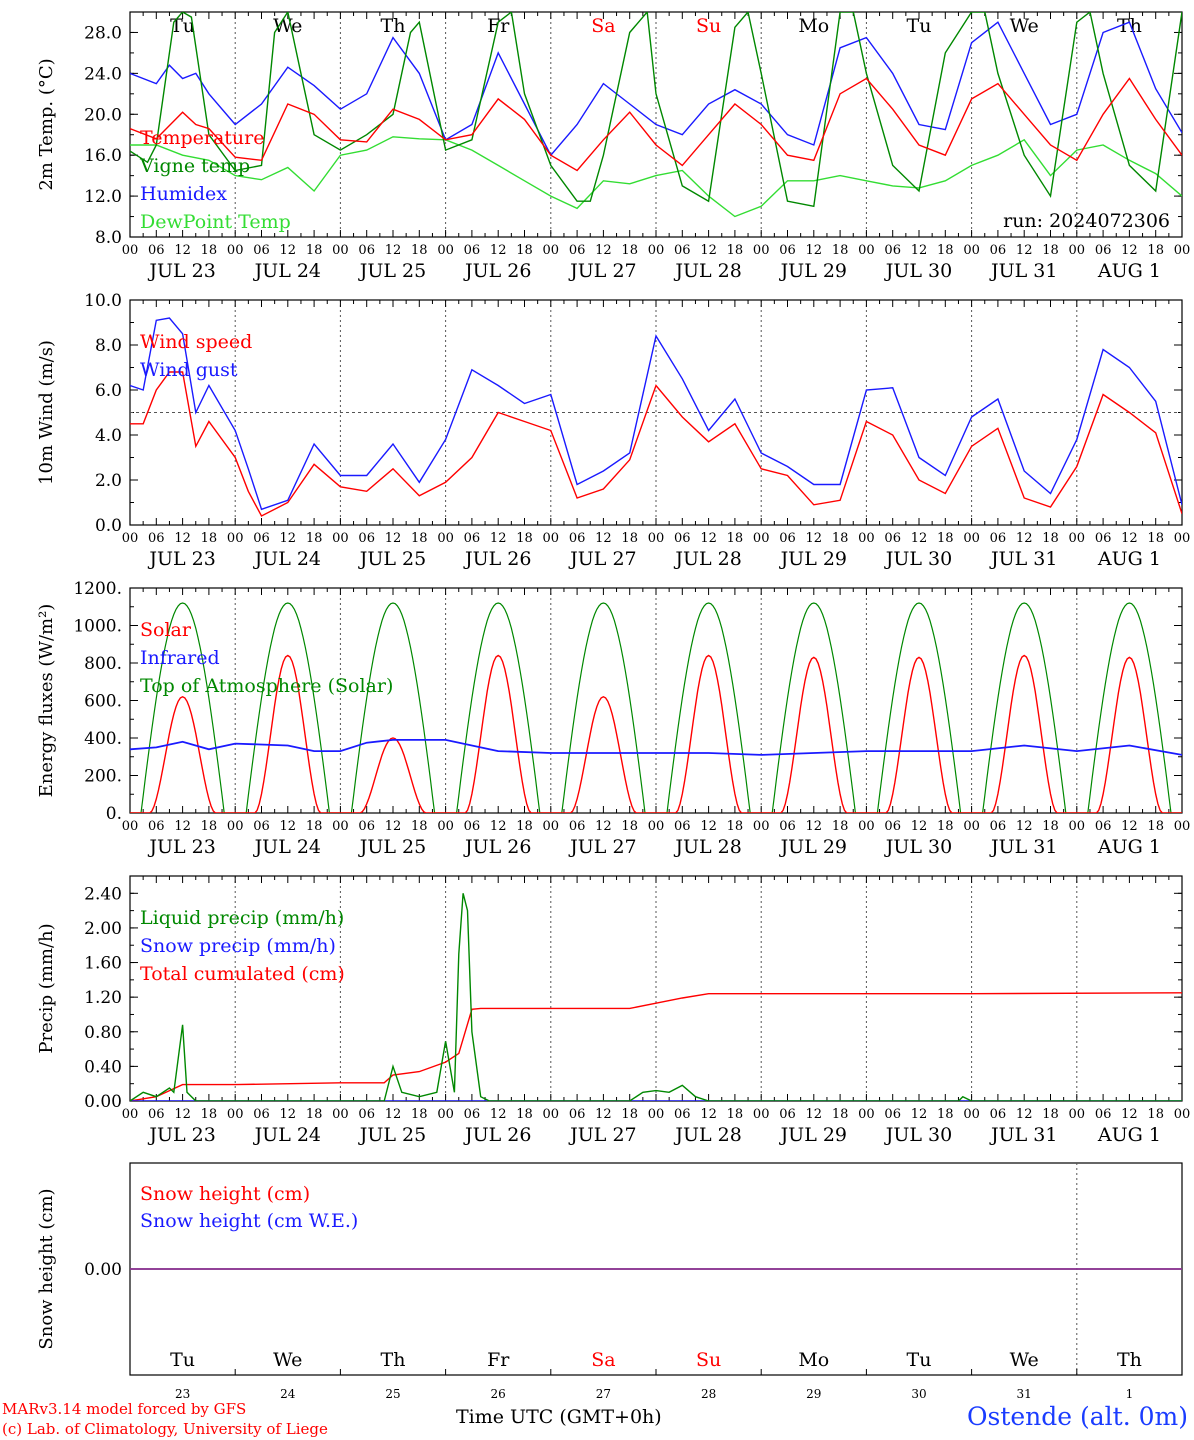  What do you see at coordinates (103, 156) in the screenshot?
I see `temp-ytick-label: 16.0` at bounding box center [103, 156].